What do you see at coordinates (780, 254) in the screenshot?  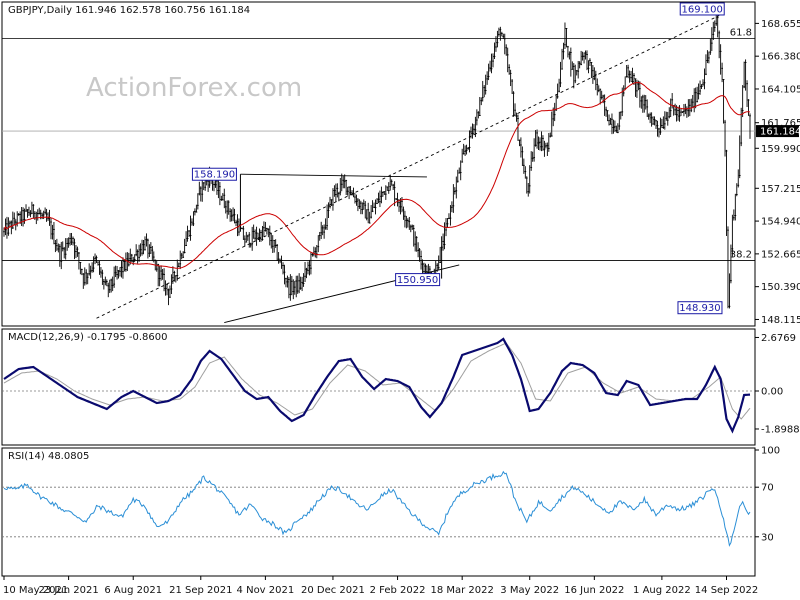 I see `price-y-tick-label: 152.665` at bounding box center [780, 254].